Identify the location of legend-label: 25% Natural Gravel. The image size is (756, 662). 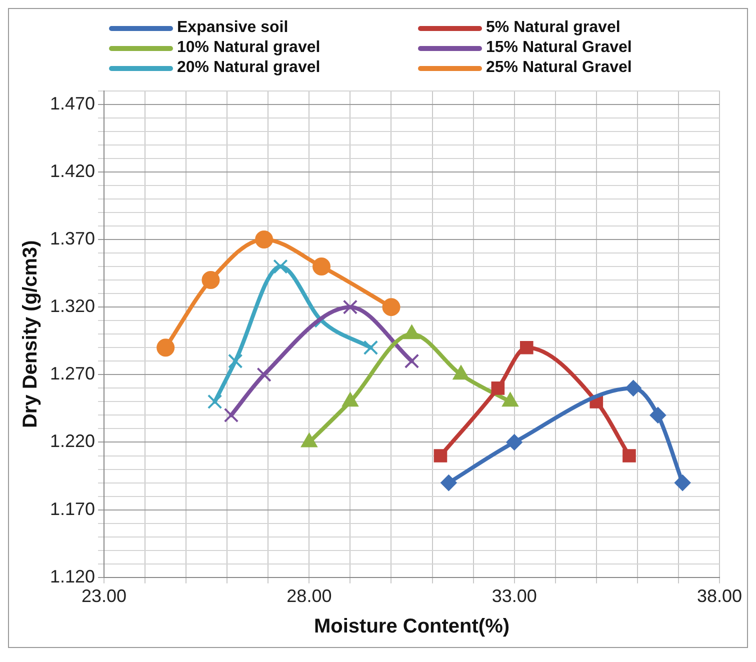
(559, 68).